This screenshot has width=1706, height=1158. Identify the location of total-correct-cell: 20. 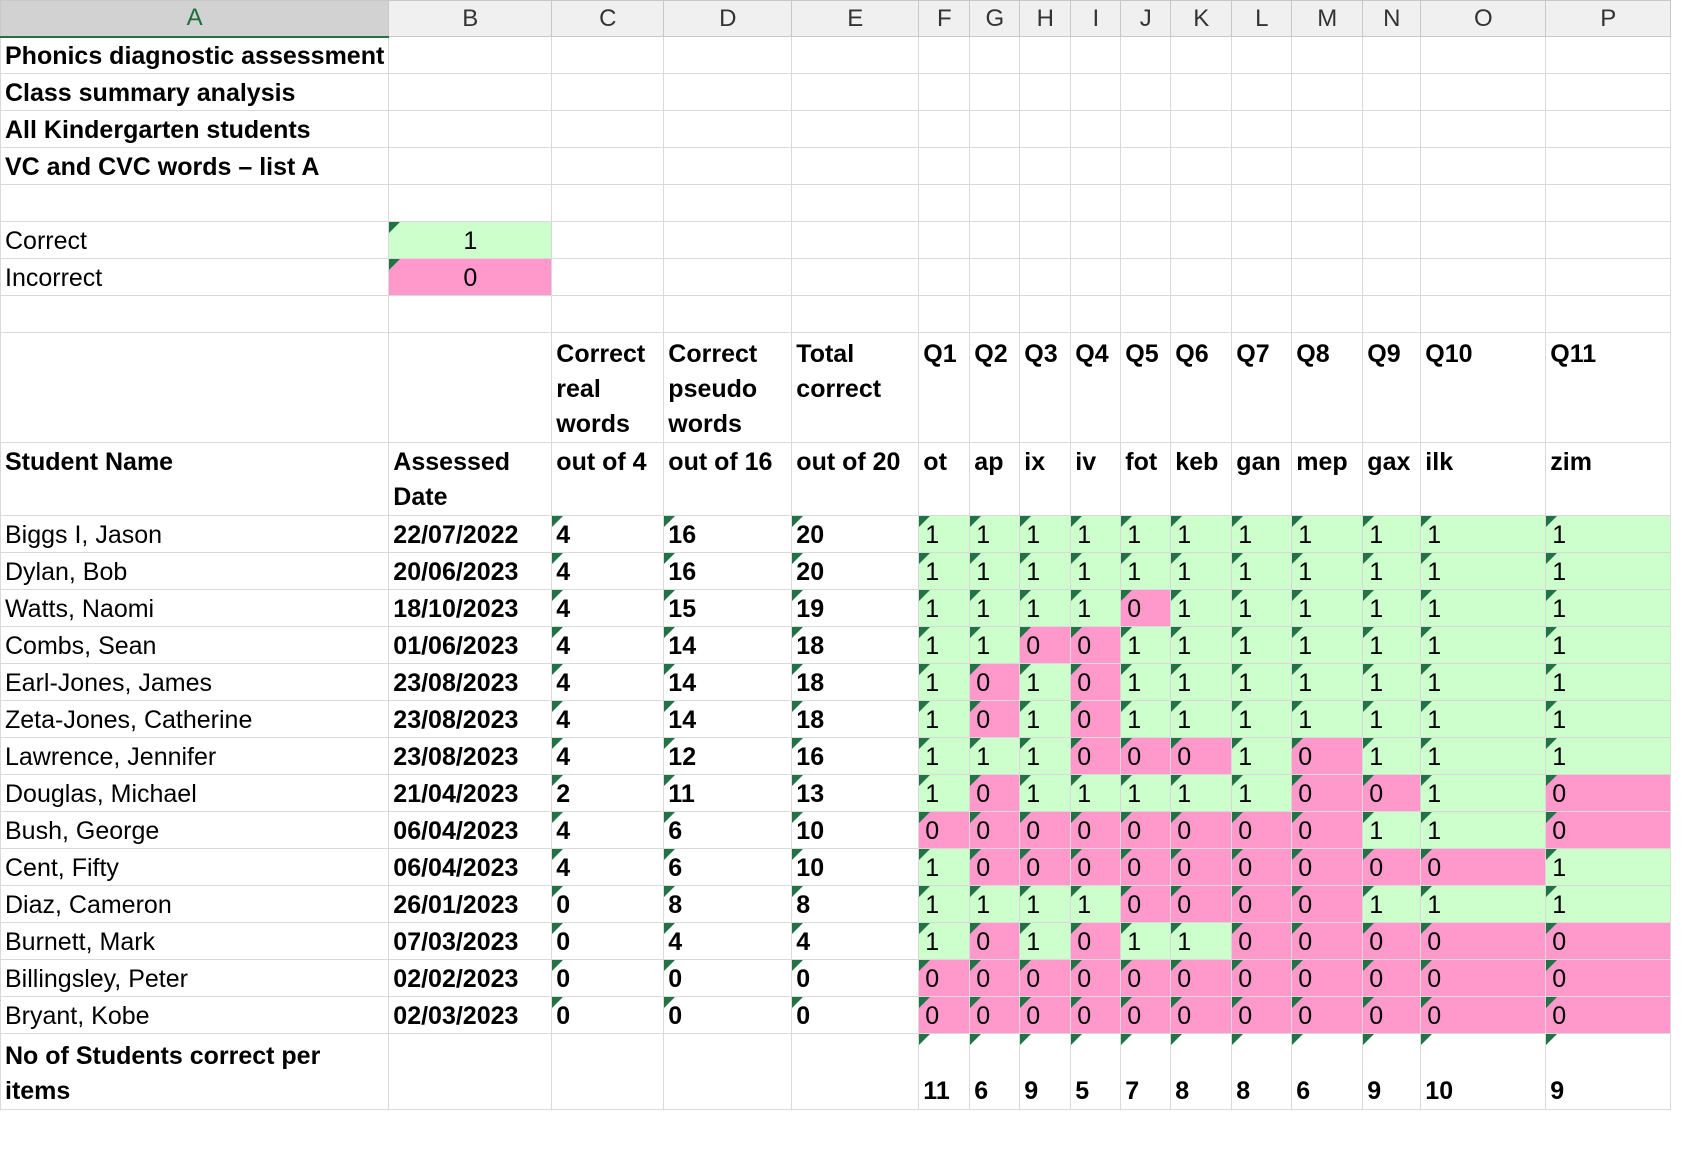
(855, 571).